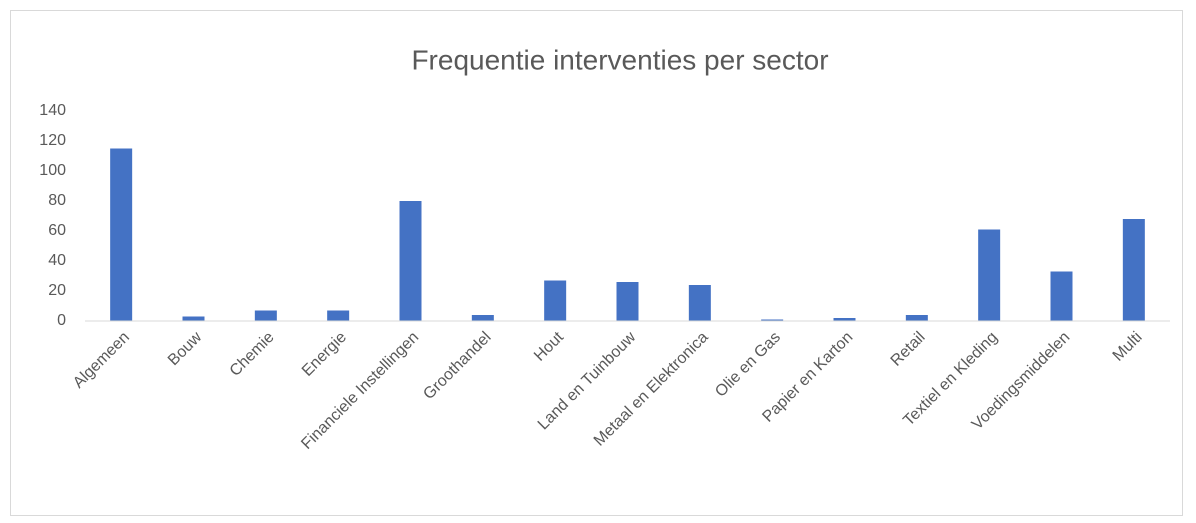 The width and height of the screenshot is (1196, 523). I want to click on y-tick-label: 0, so click(61, 320).